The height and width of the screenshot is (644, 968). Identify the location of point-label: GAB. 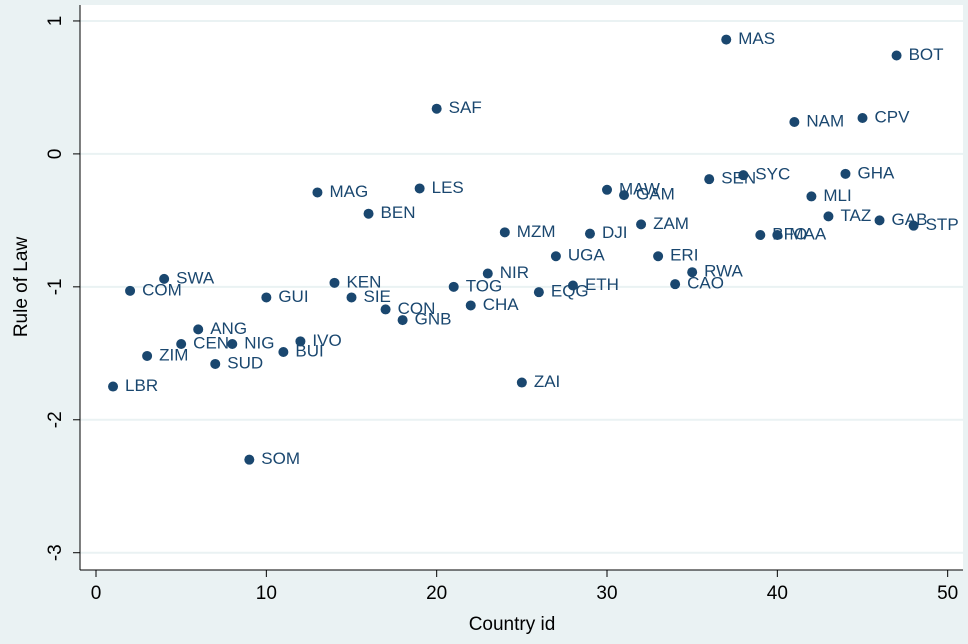
(910, 219).